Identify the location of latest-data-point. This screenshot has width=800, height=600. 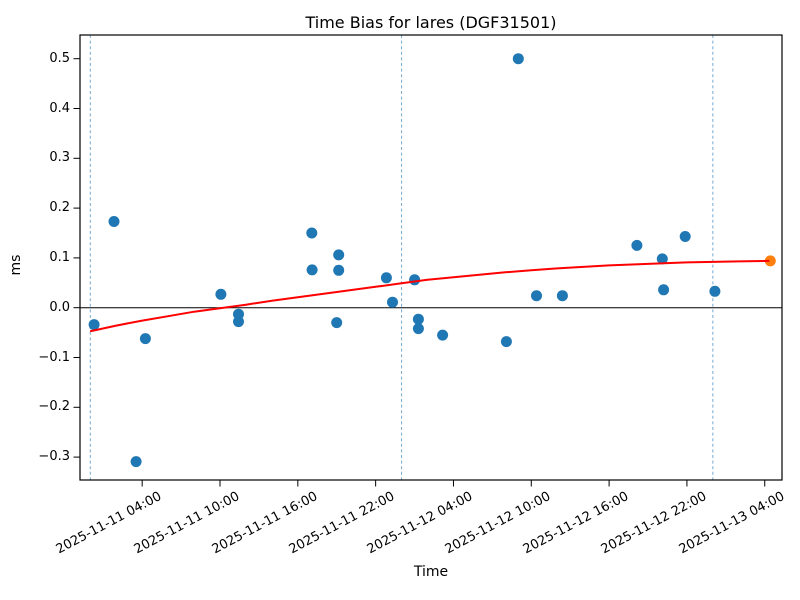
(770, 261).